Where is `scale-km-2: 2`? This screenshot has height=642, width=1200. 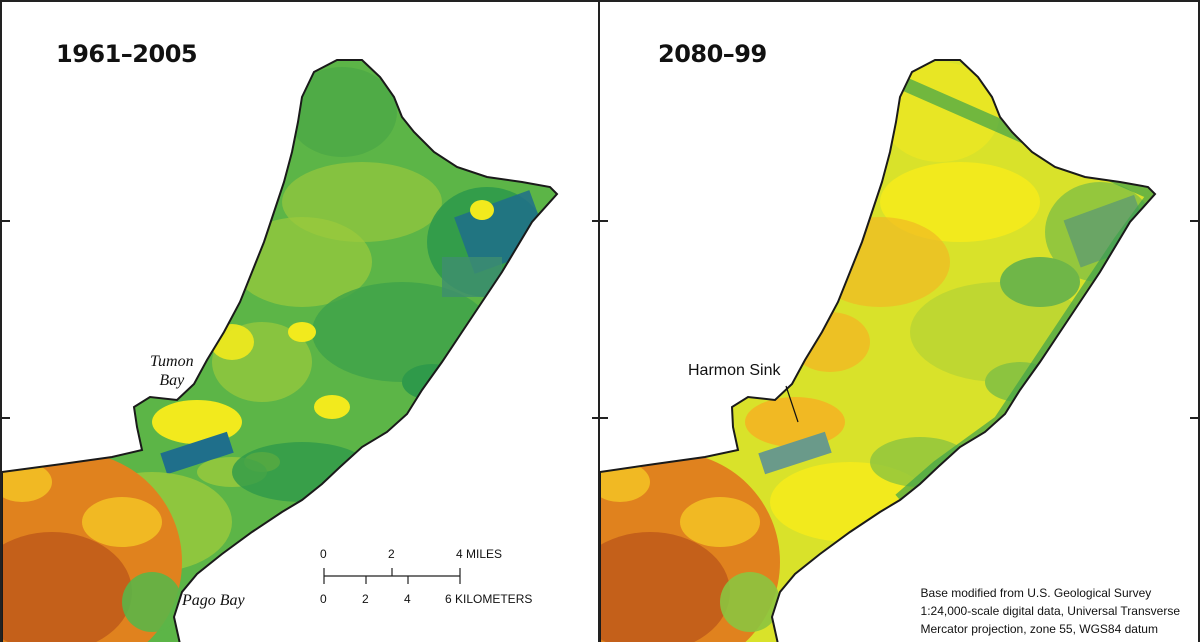 scale-km-2: 2 is located at coordinates (365, 599).